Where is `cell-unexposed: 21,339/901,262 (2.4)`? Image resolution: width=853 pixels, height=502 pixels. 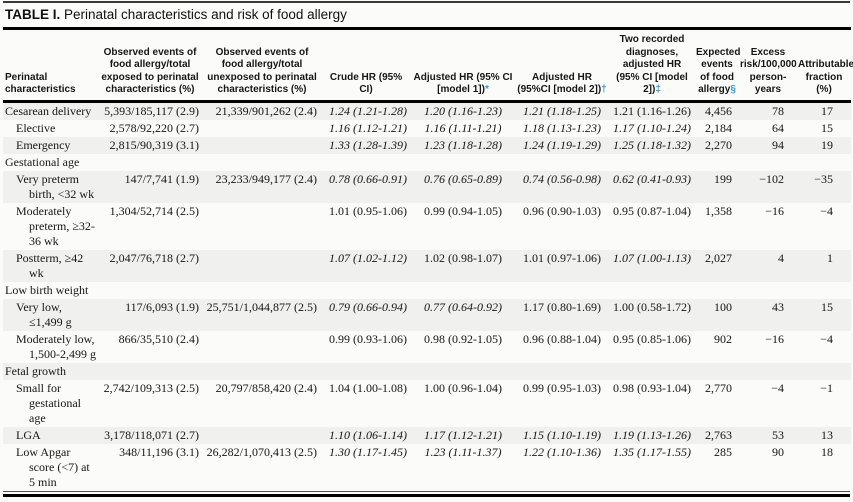 cell-unexposed: 21,339/901,262 (2.4) is located at coordinates (266, 110).